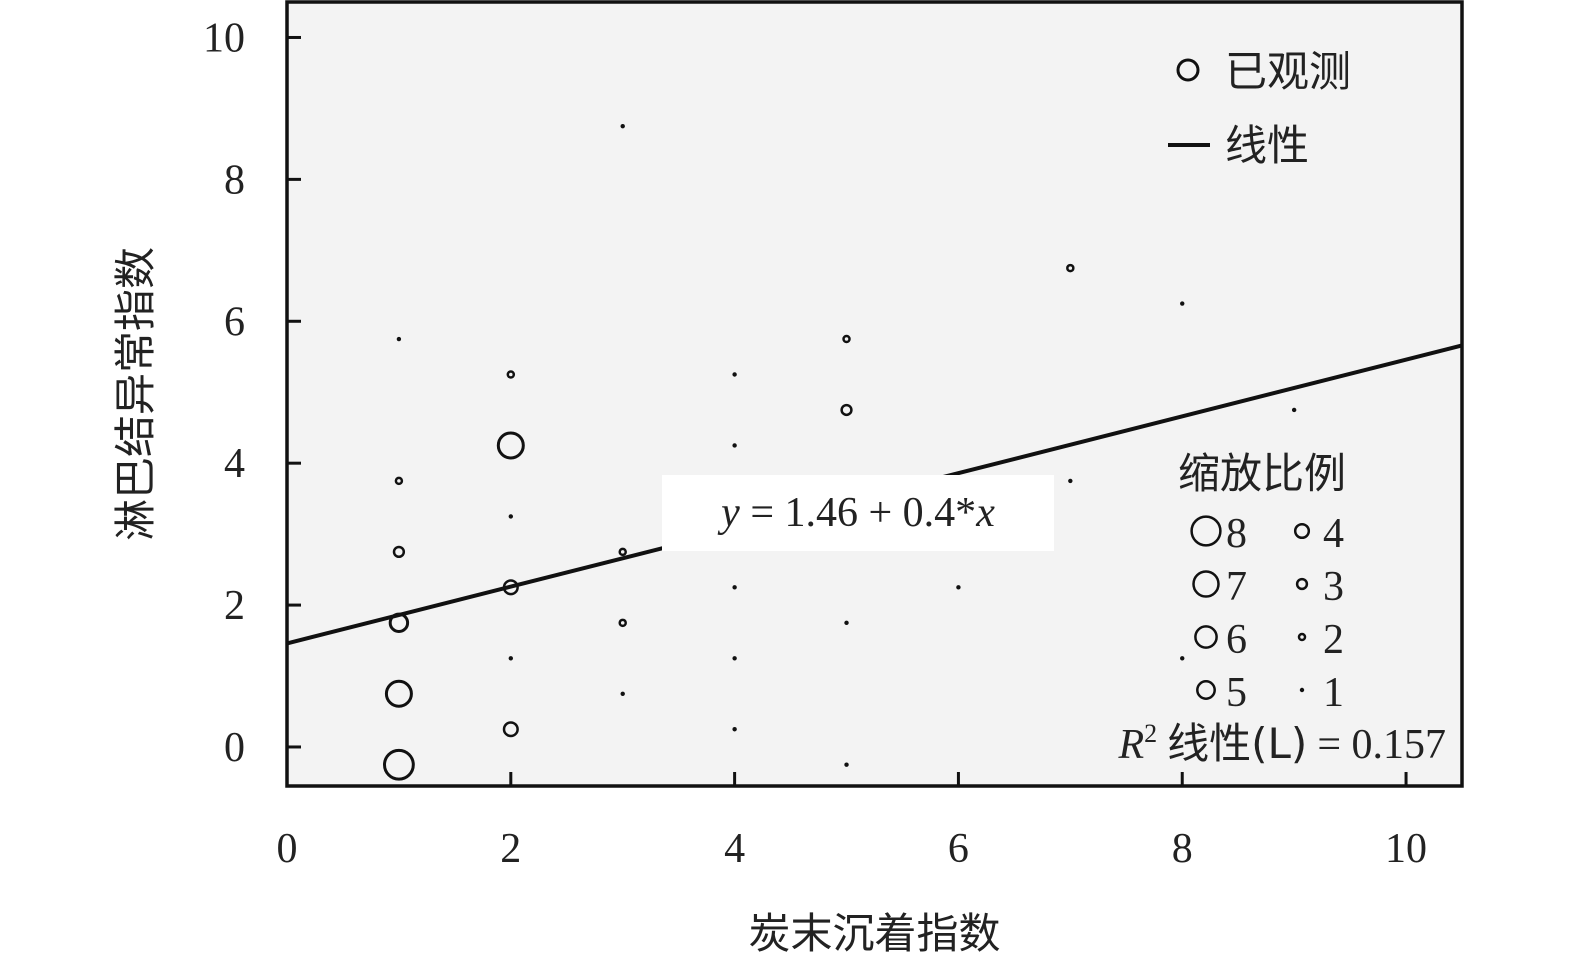 Image resolution: width=1575 pixels, height=970 pixels. What do you see at coordinates (1333, 534) in the screenshot?
I see `size-scale-value: 4` at bounding box center [1333, 534].